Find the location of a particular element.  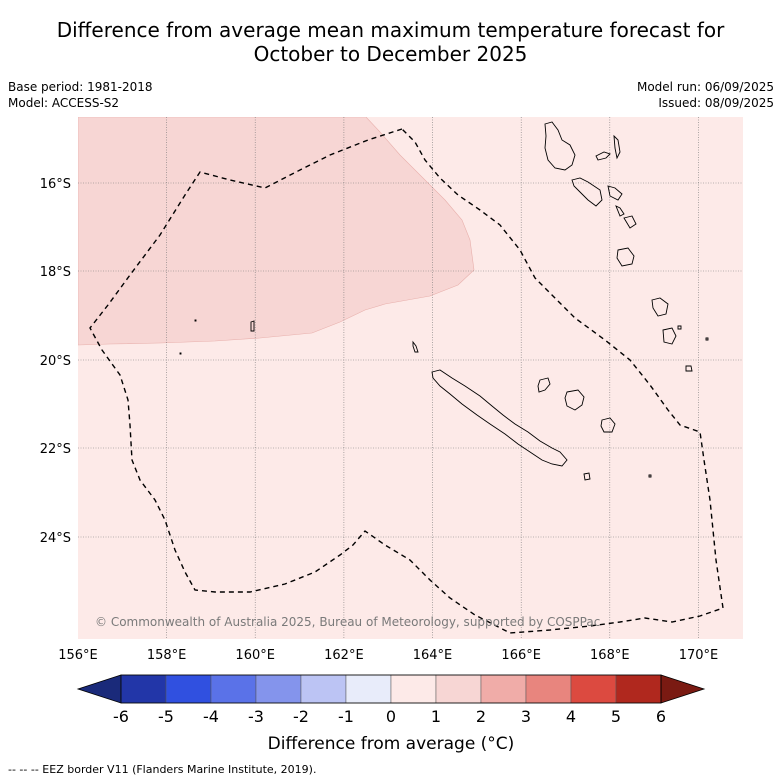

lat-label-20: 20°S is located at coordinates (55, 361).